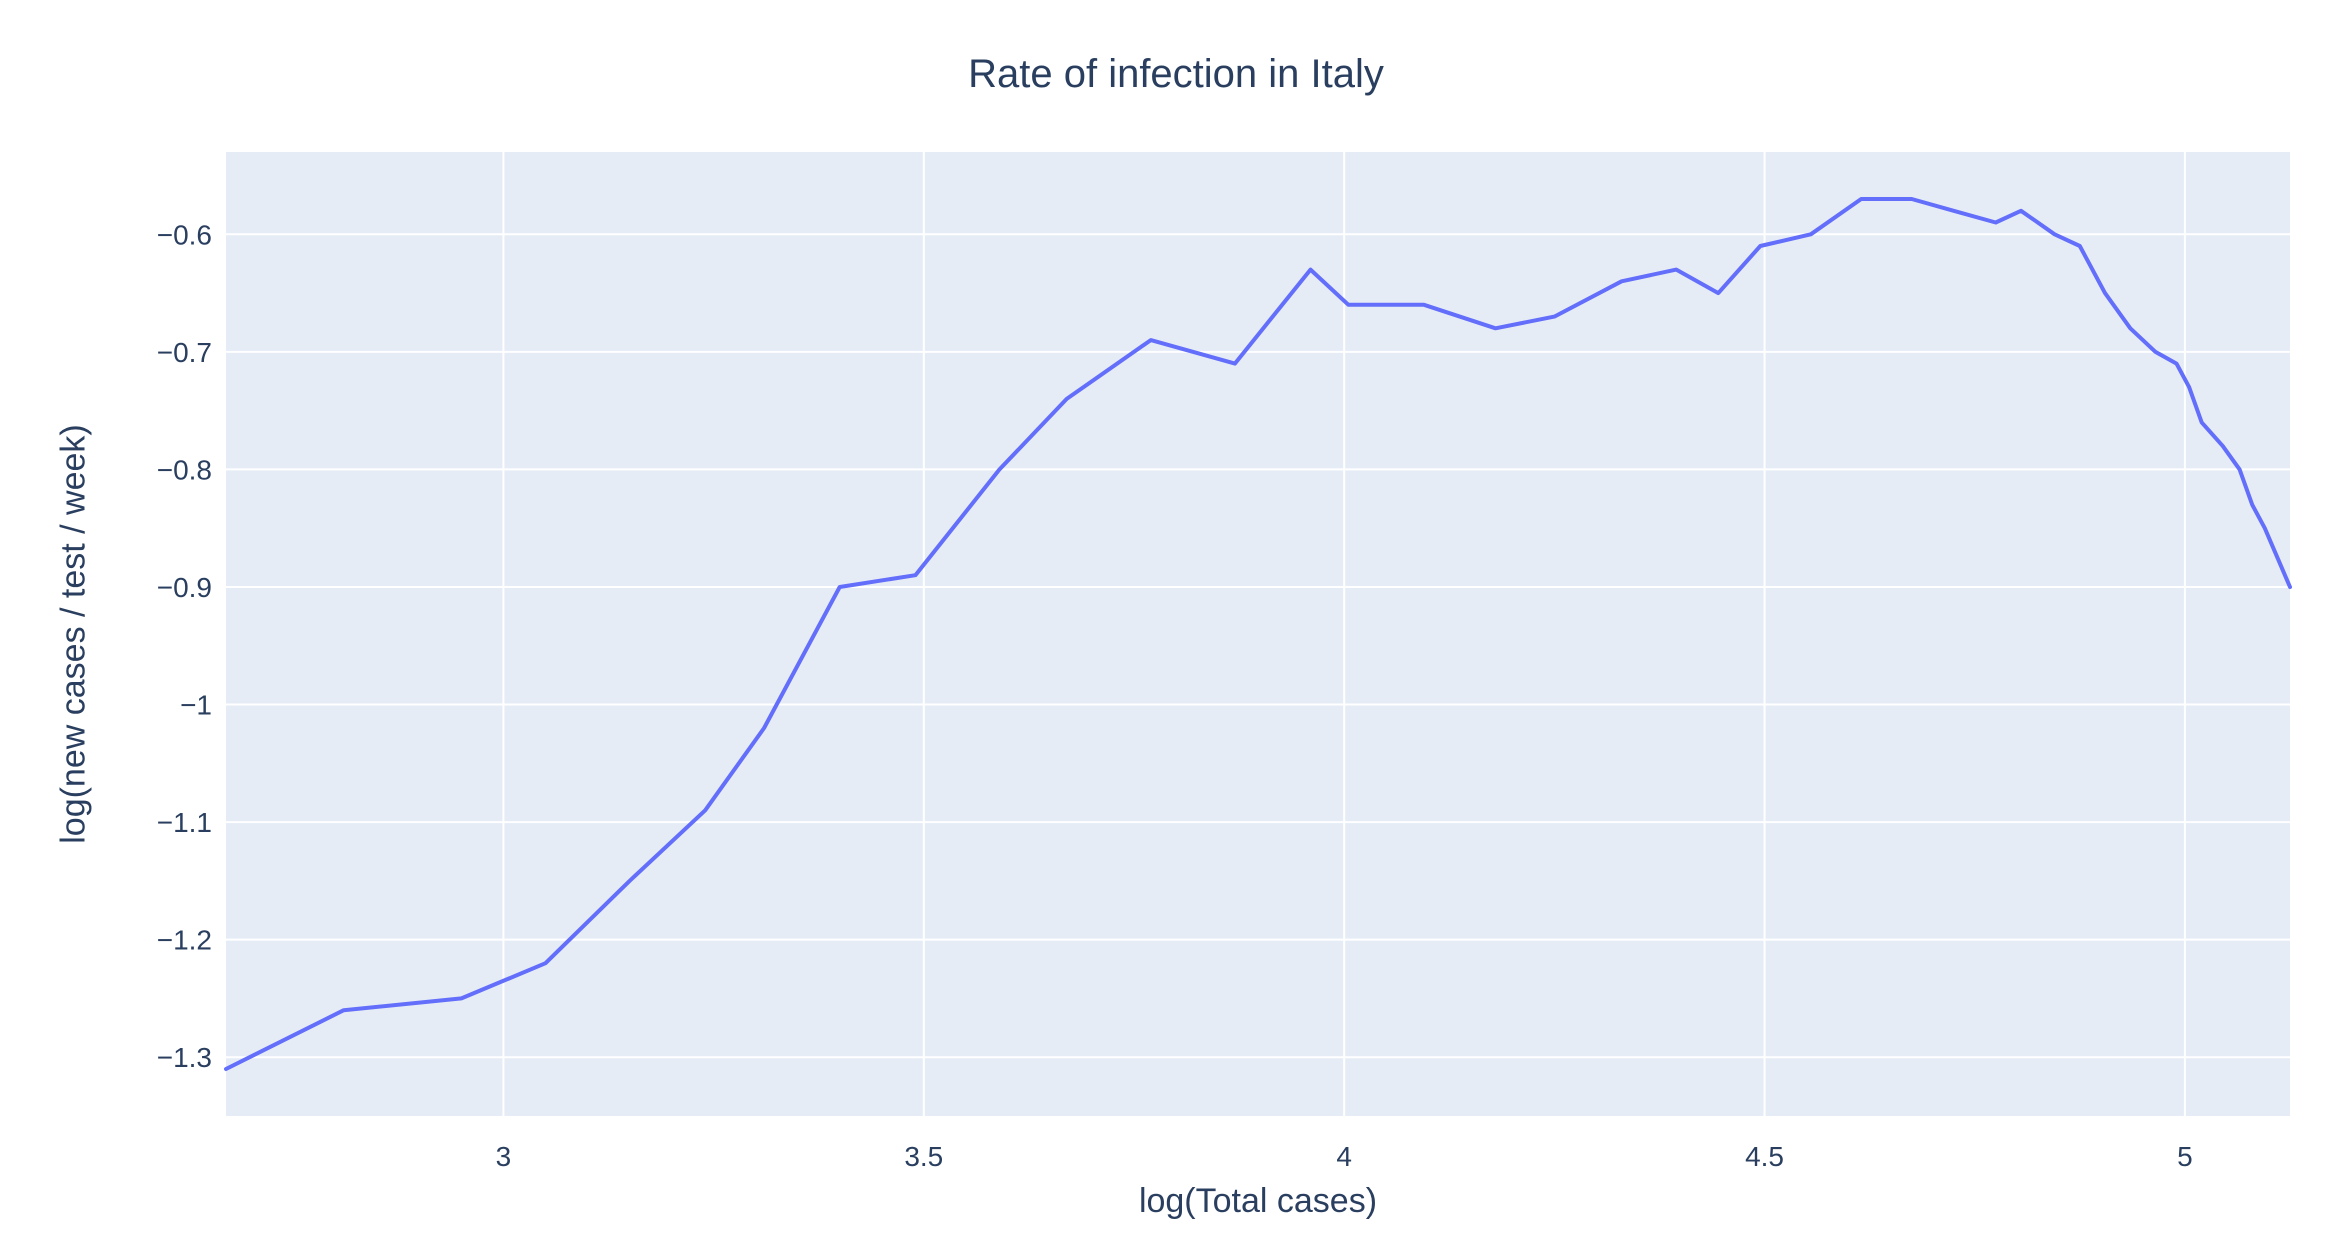  What do you see at coordinates (1344, 1156) in the screenshot?
I see `x-tick-label: 4` at bounding box center [1344, 1156].